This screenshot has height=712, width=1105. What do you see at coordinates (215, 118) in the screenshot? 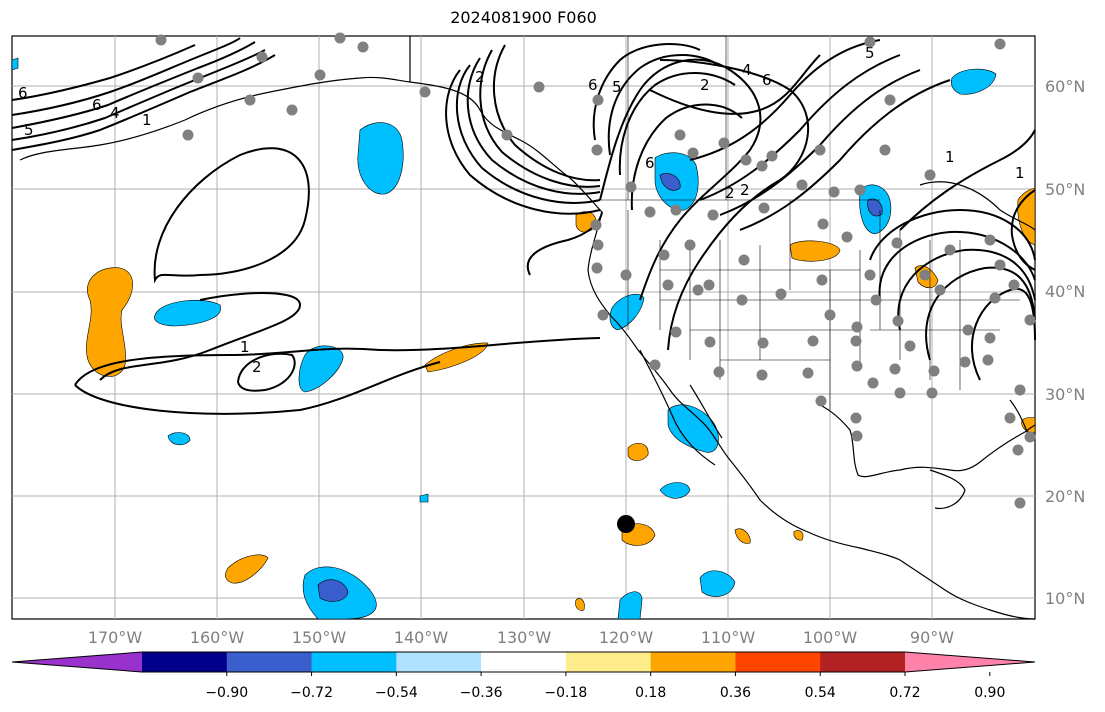
I see `aleutian-chain` at bounding box center [215, 118].